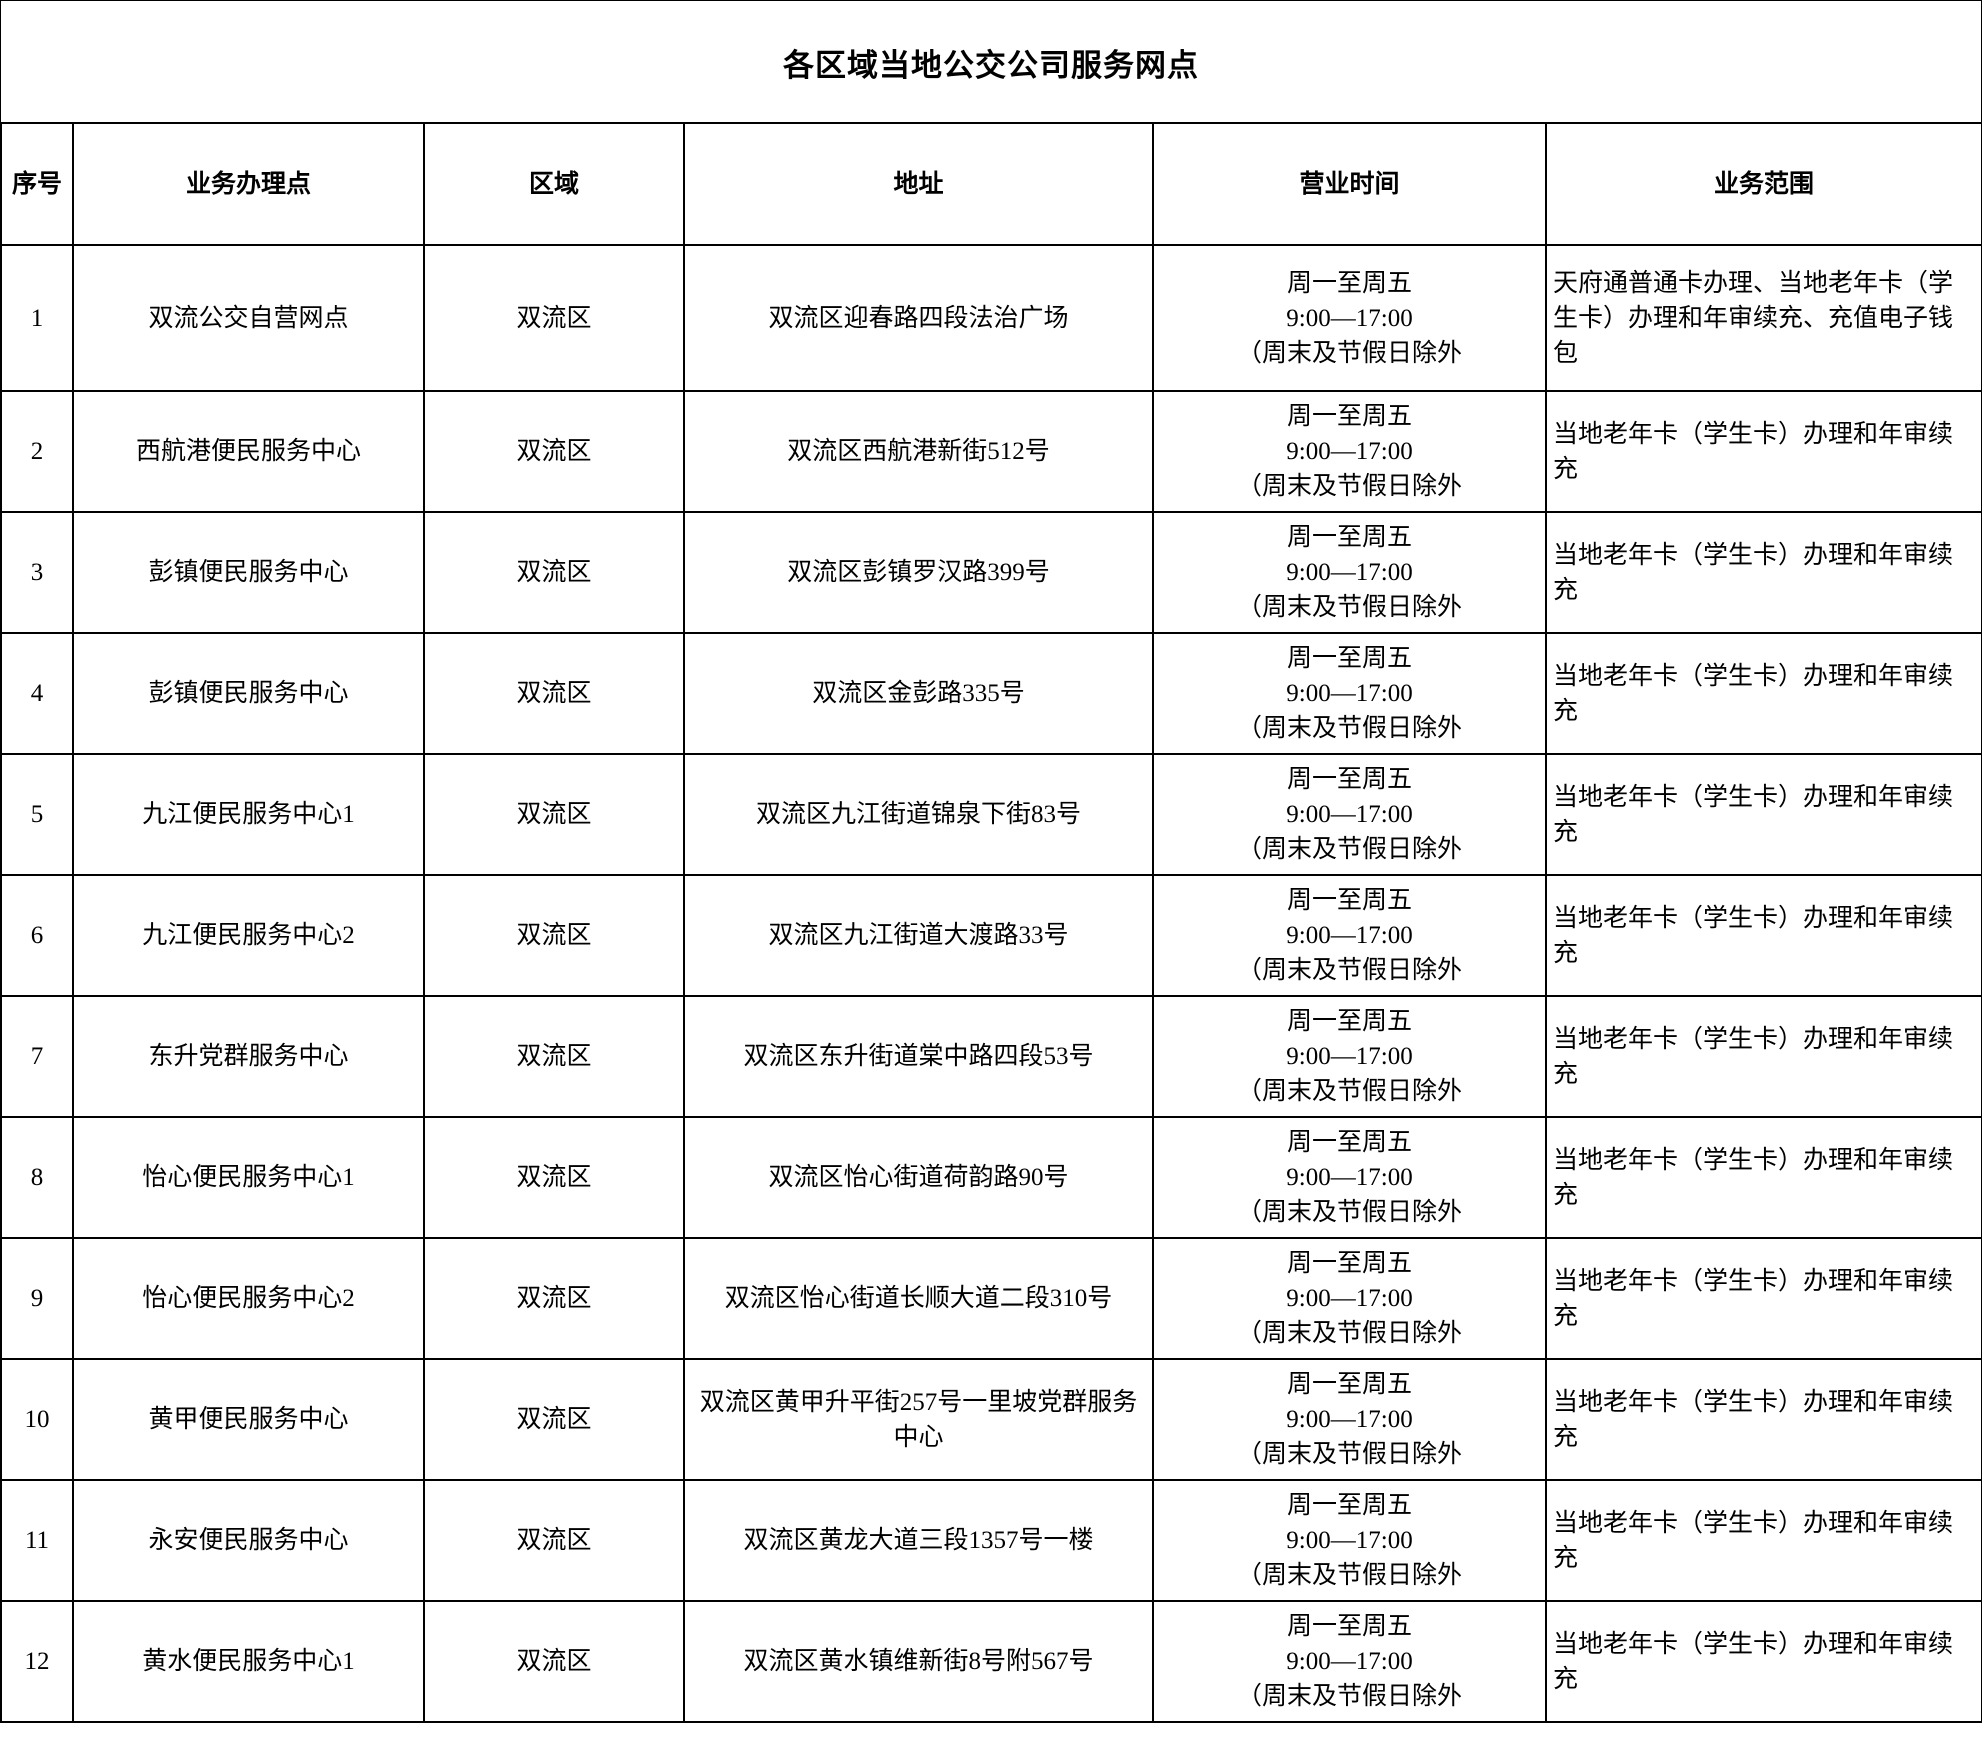 The height and width of the screenshot is (1756, 1982). What do you see at coordinates (918, 1298) in the screenshot?
I see `cell-address: 双流区怡心街道长顺大道二段310号` at bounding box center [918, 1298].